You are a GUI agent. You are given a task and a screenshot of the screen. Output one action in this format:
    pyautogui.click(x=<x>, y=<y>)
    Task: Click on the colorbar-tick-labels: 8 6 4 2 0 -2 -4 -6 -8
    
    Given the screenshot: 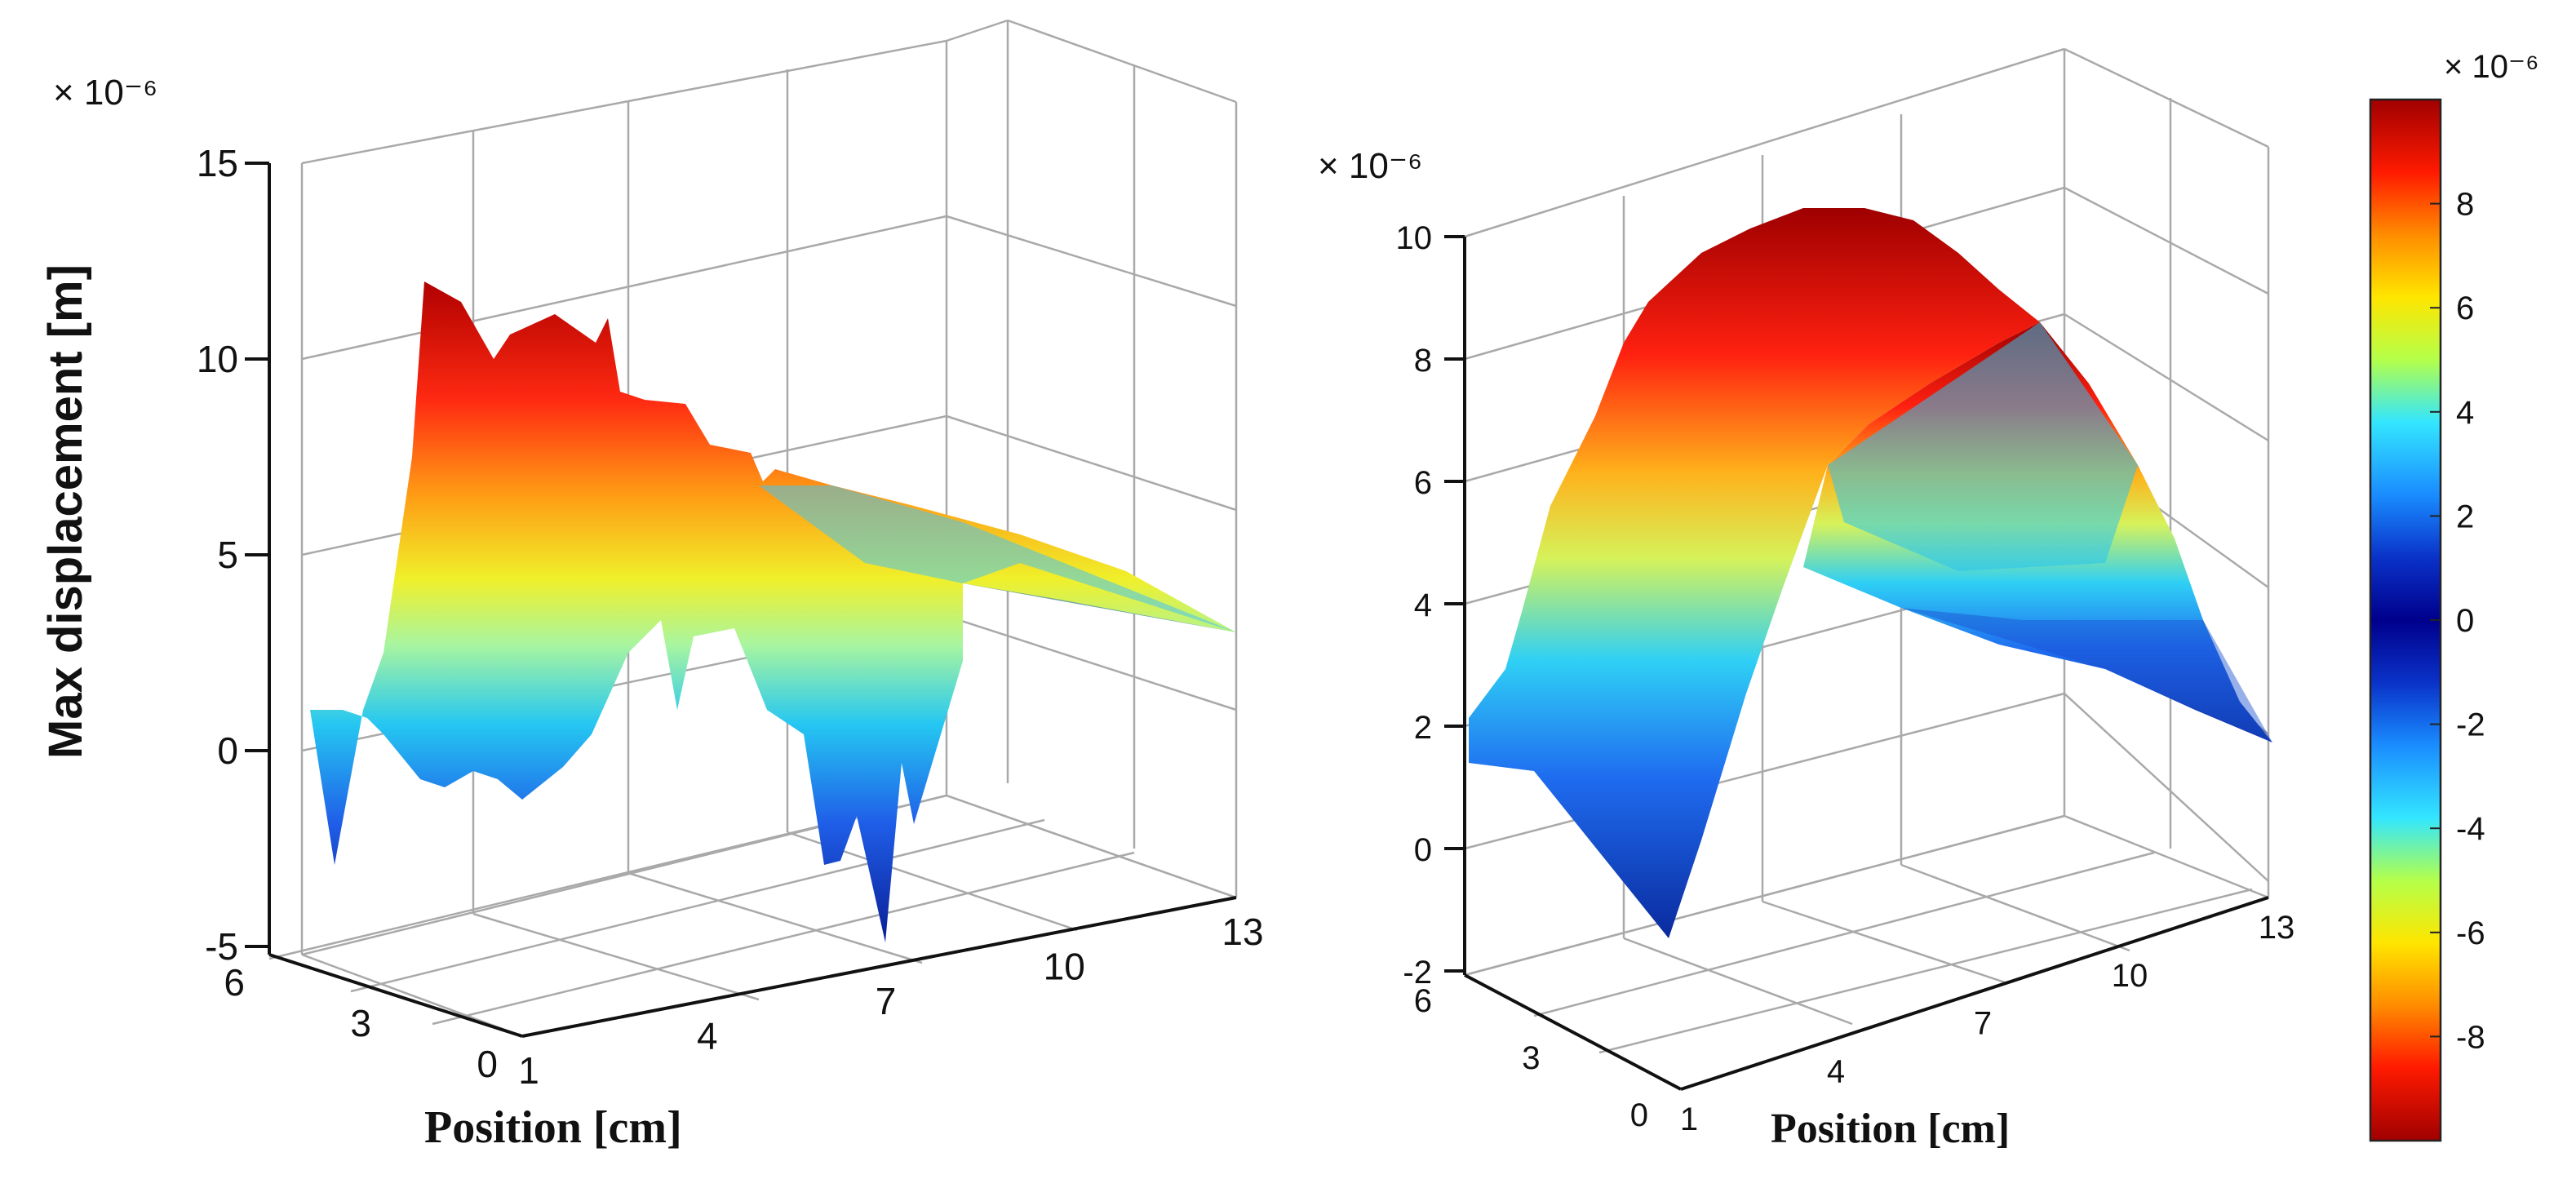 What is the action you would take?
    pyautogui.click(x=2457, y=621)
    